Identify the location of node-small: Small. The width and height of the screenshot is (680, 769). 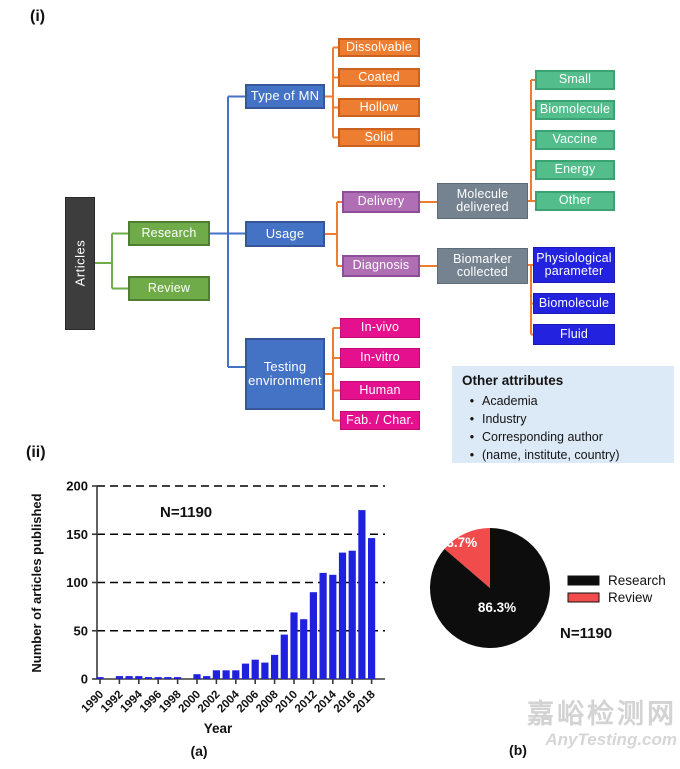
(575, 80).